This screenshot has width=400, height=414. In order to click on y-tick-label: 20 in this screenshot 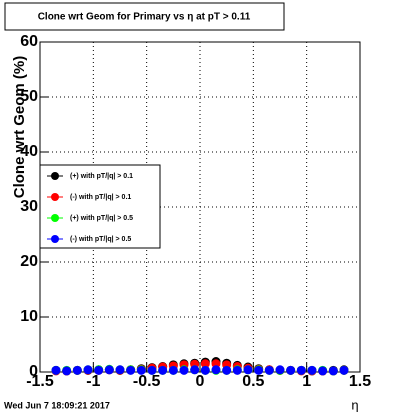, I will do `click(29, 261)`.